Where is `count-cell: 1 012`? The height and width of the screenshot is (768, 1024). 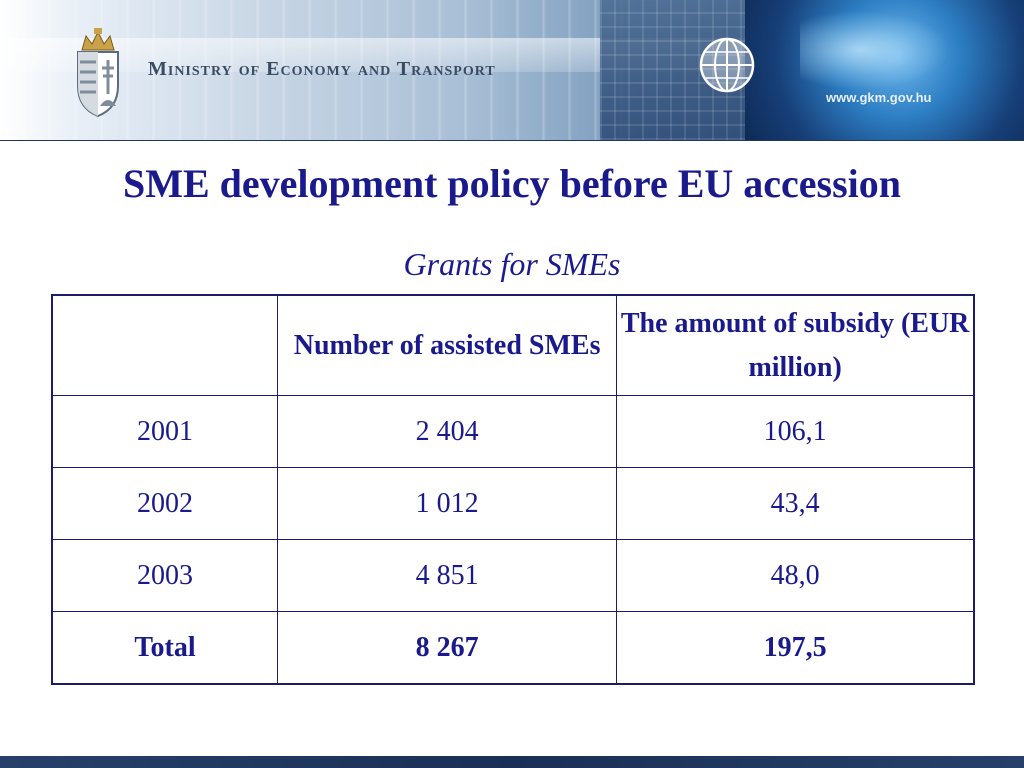 count-cell: 1 012 is located at coordinates (447, 503).